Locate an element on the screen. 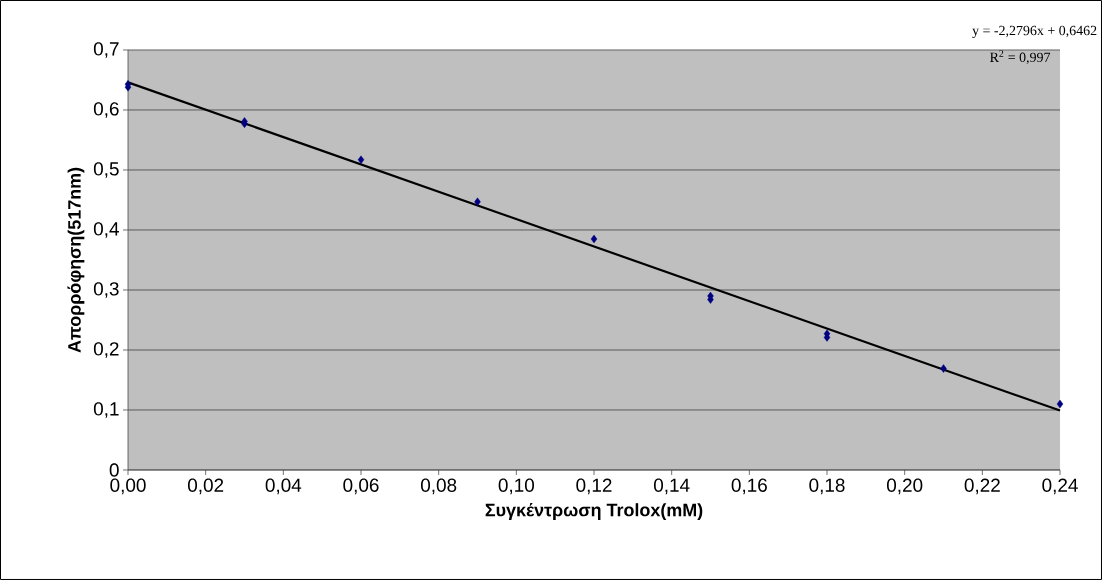  x-tick-label: 0,02 is located at coordinates (205, 486).